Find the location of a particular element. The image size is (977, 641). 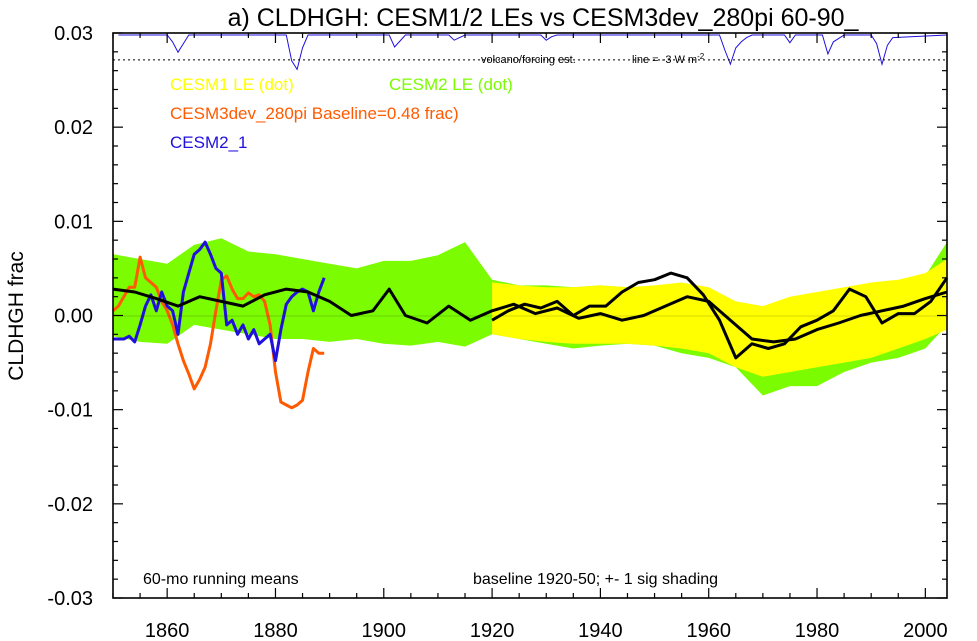

cesm3dev-line is located at coordinates (218, 332).